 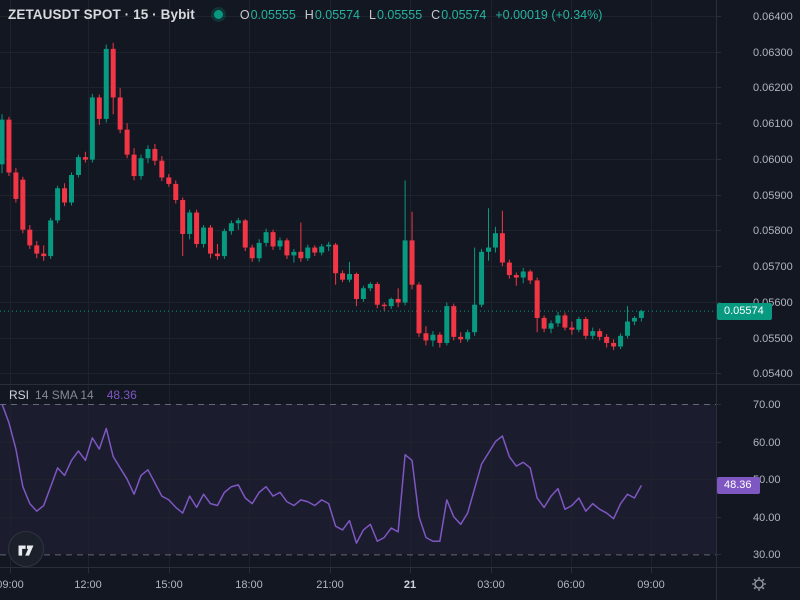 What do you see at coordinates (436, 14) in the screenshot?
I see `close-label: C` at bounding box center [436, 14].